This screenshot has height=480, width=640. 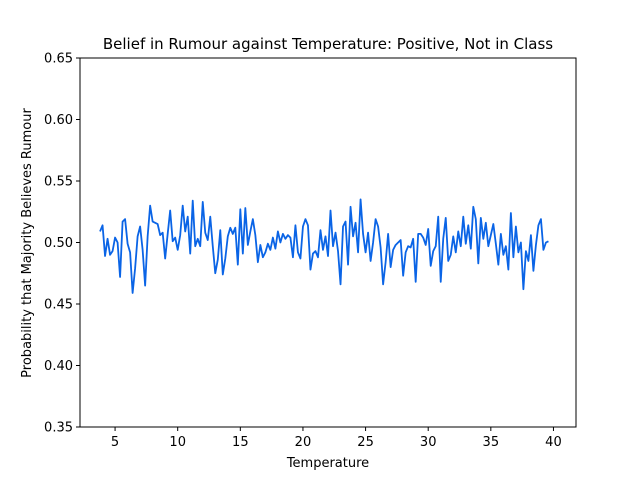 What do you see at coordinates (58, 366) in the screenshot?
I see `y-tick-label: 0.40` at bounding box center [58, 366].